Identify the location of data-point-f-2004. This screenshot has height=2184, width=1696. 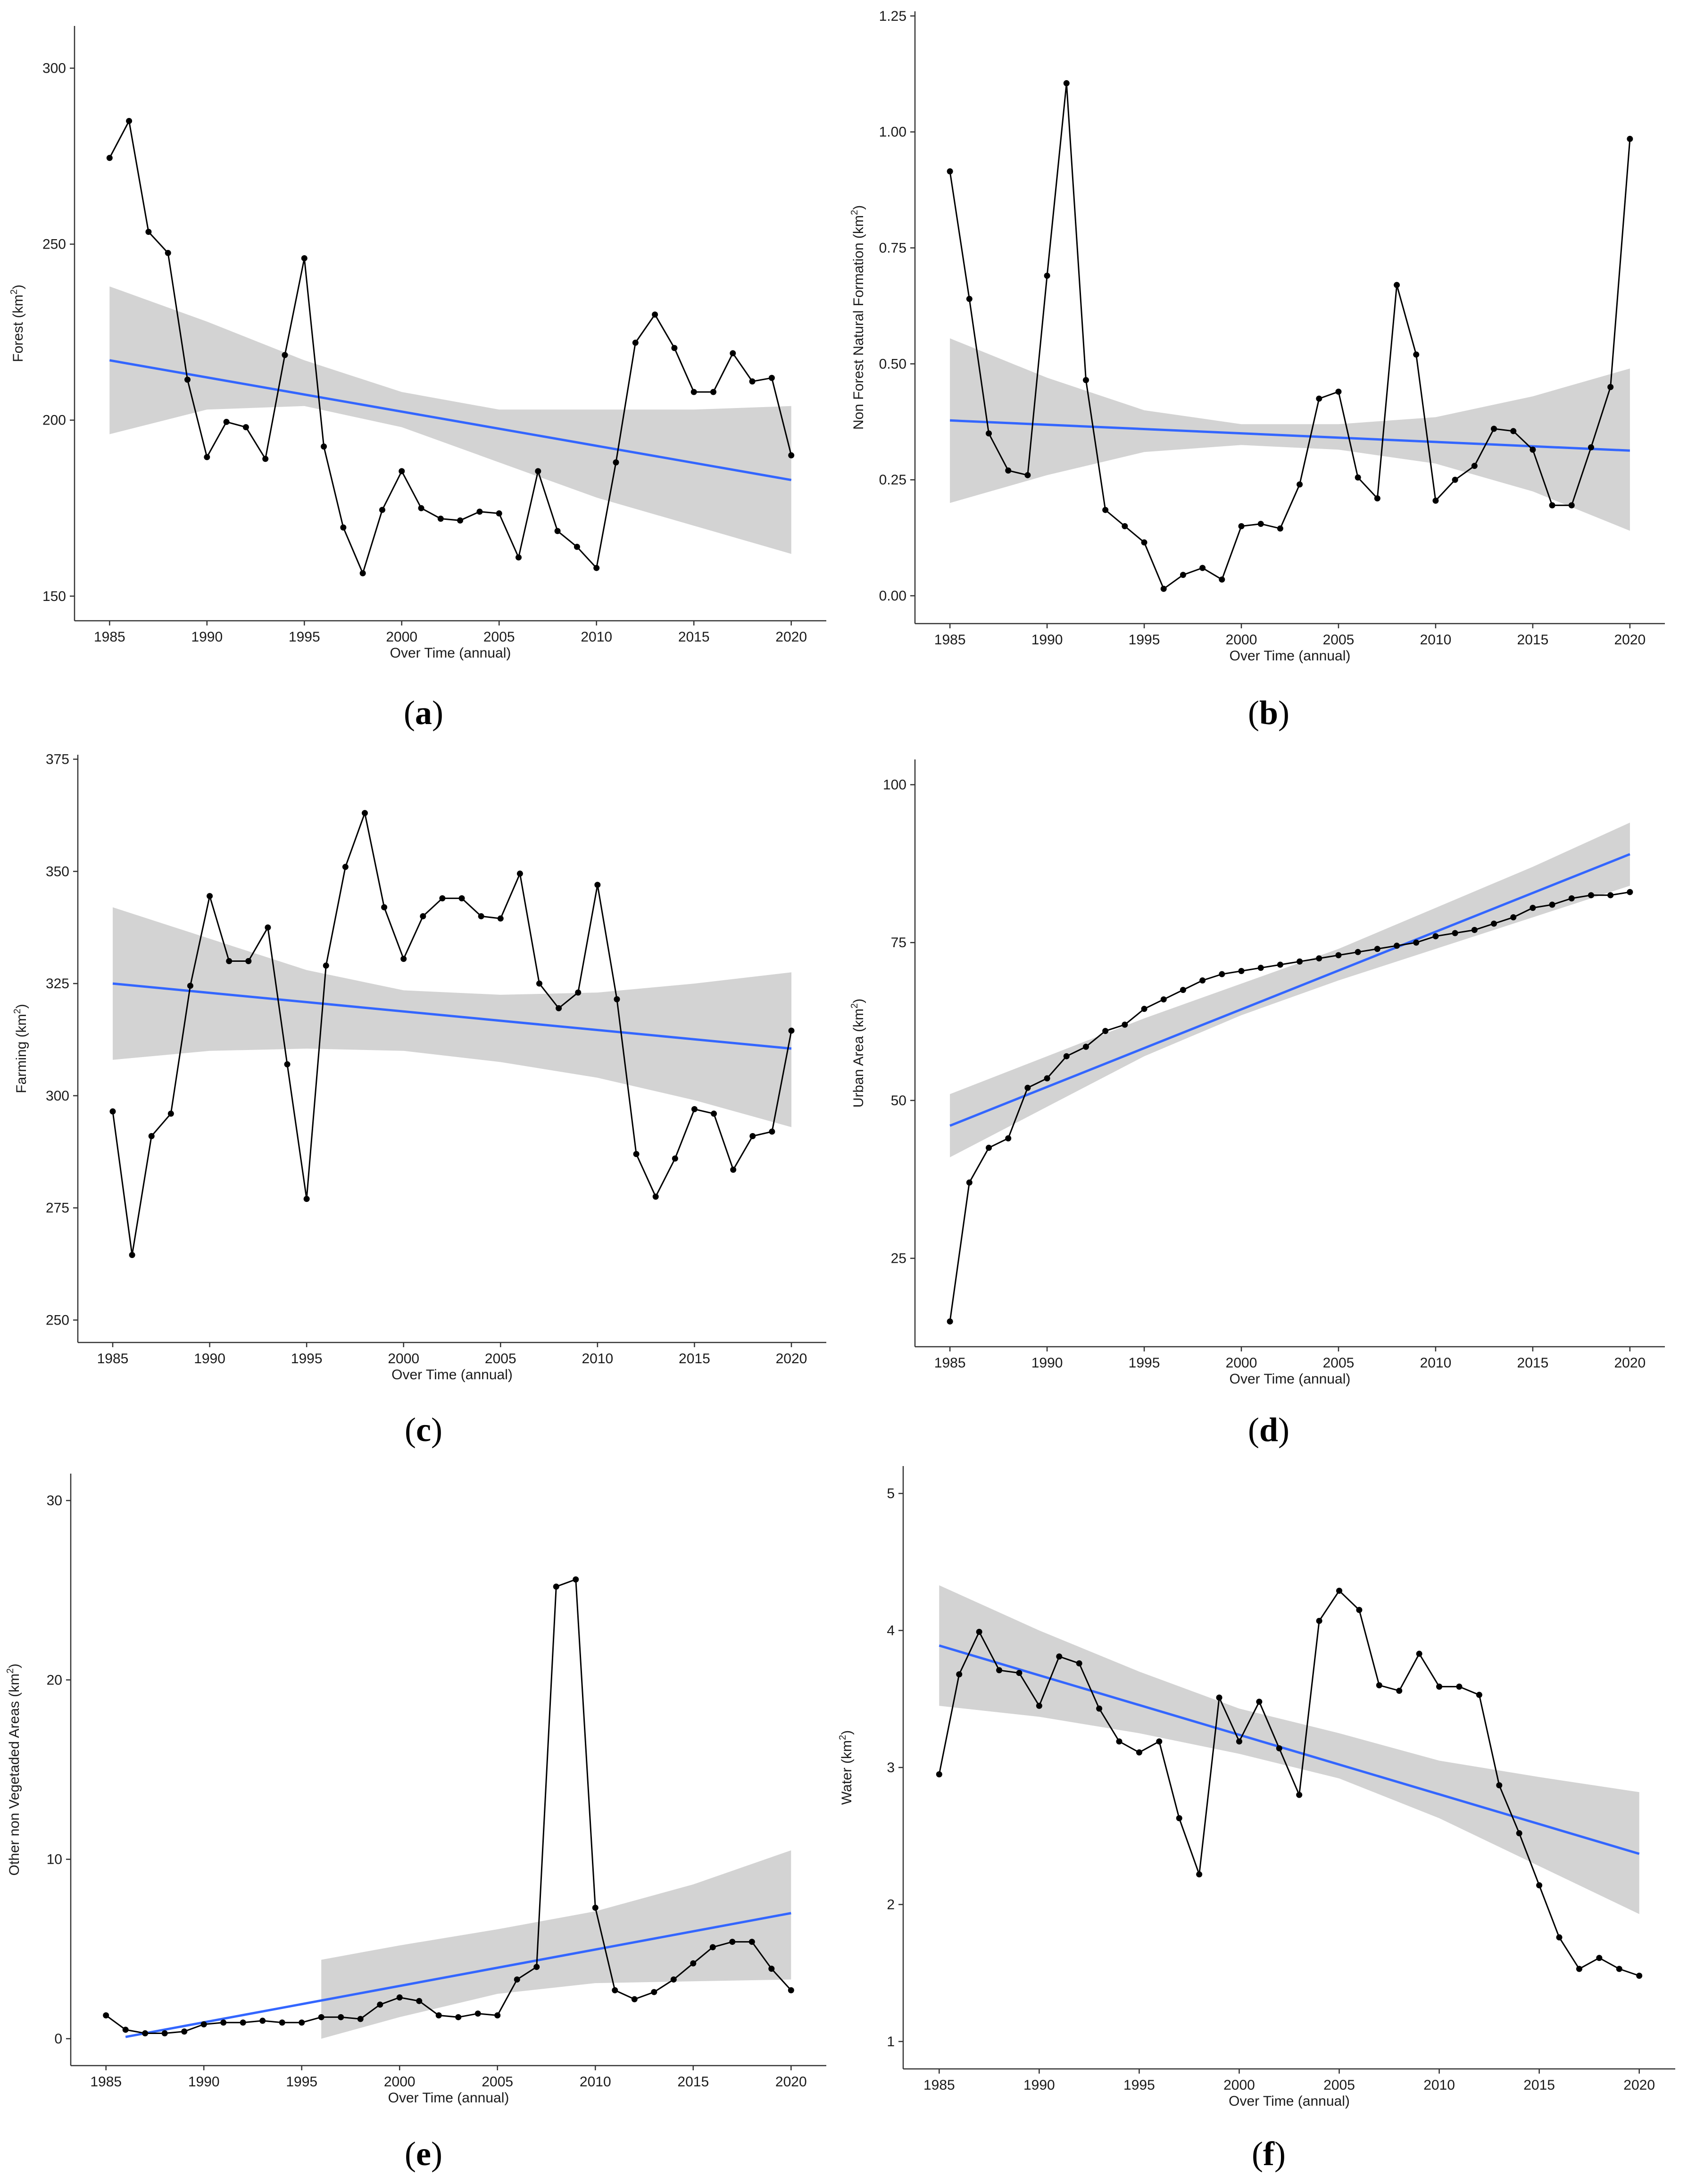
(1319, 1620).